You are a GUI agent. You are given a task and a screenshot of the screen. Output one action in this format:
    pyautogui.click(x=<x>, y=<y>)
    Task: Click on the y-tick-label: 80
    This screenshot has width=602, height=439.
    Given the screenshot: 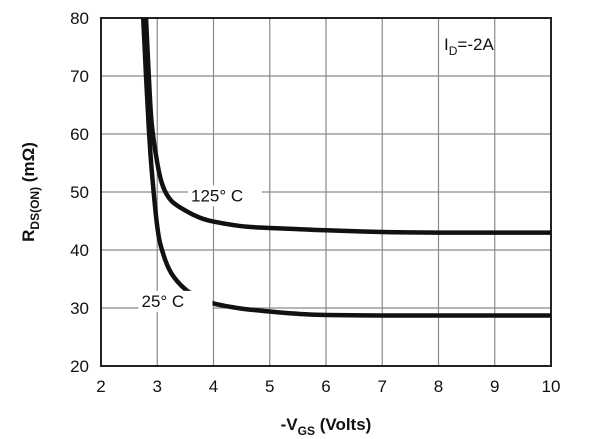 What is the action you would take?
    pyautogui.click(x=79, y=18)
    